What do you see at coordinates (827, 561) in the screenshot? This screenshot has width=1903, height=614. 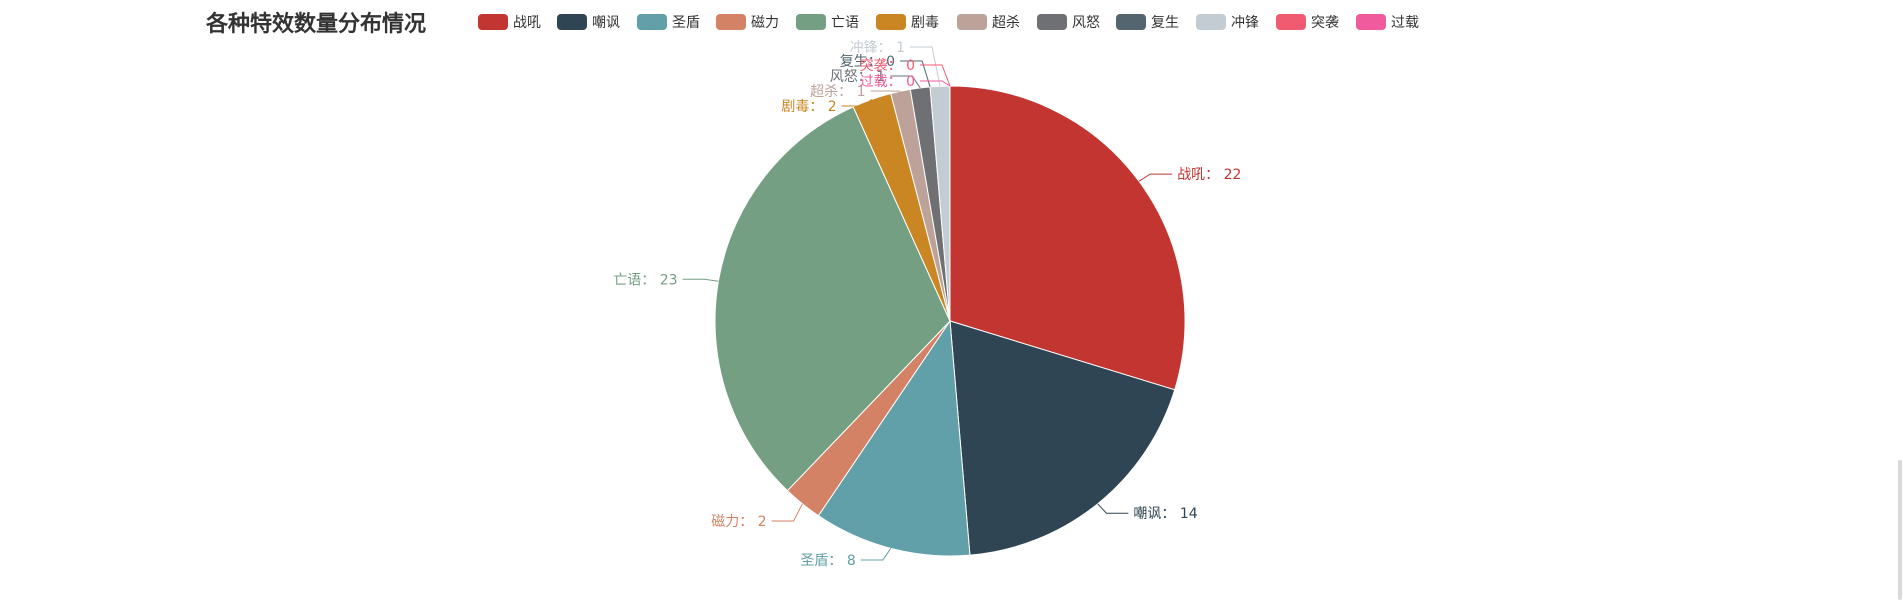 I see `slice-label: 圣盾： 8` at bounding box center [827, 561].